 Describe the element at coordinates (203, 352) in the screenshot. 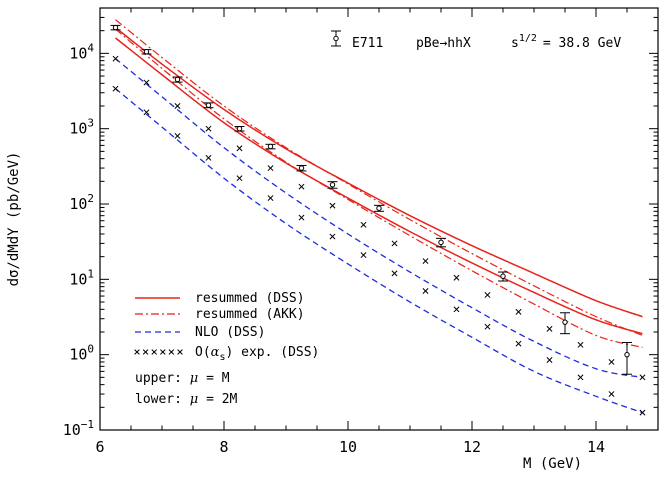

I see `legend-label-pre: O(` at that location.